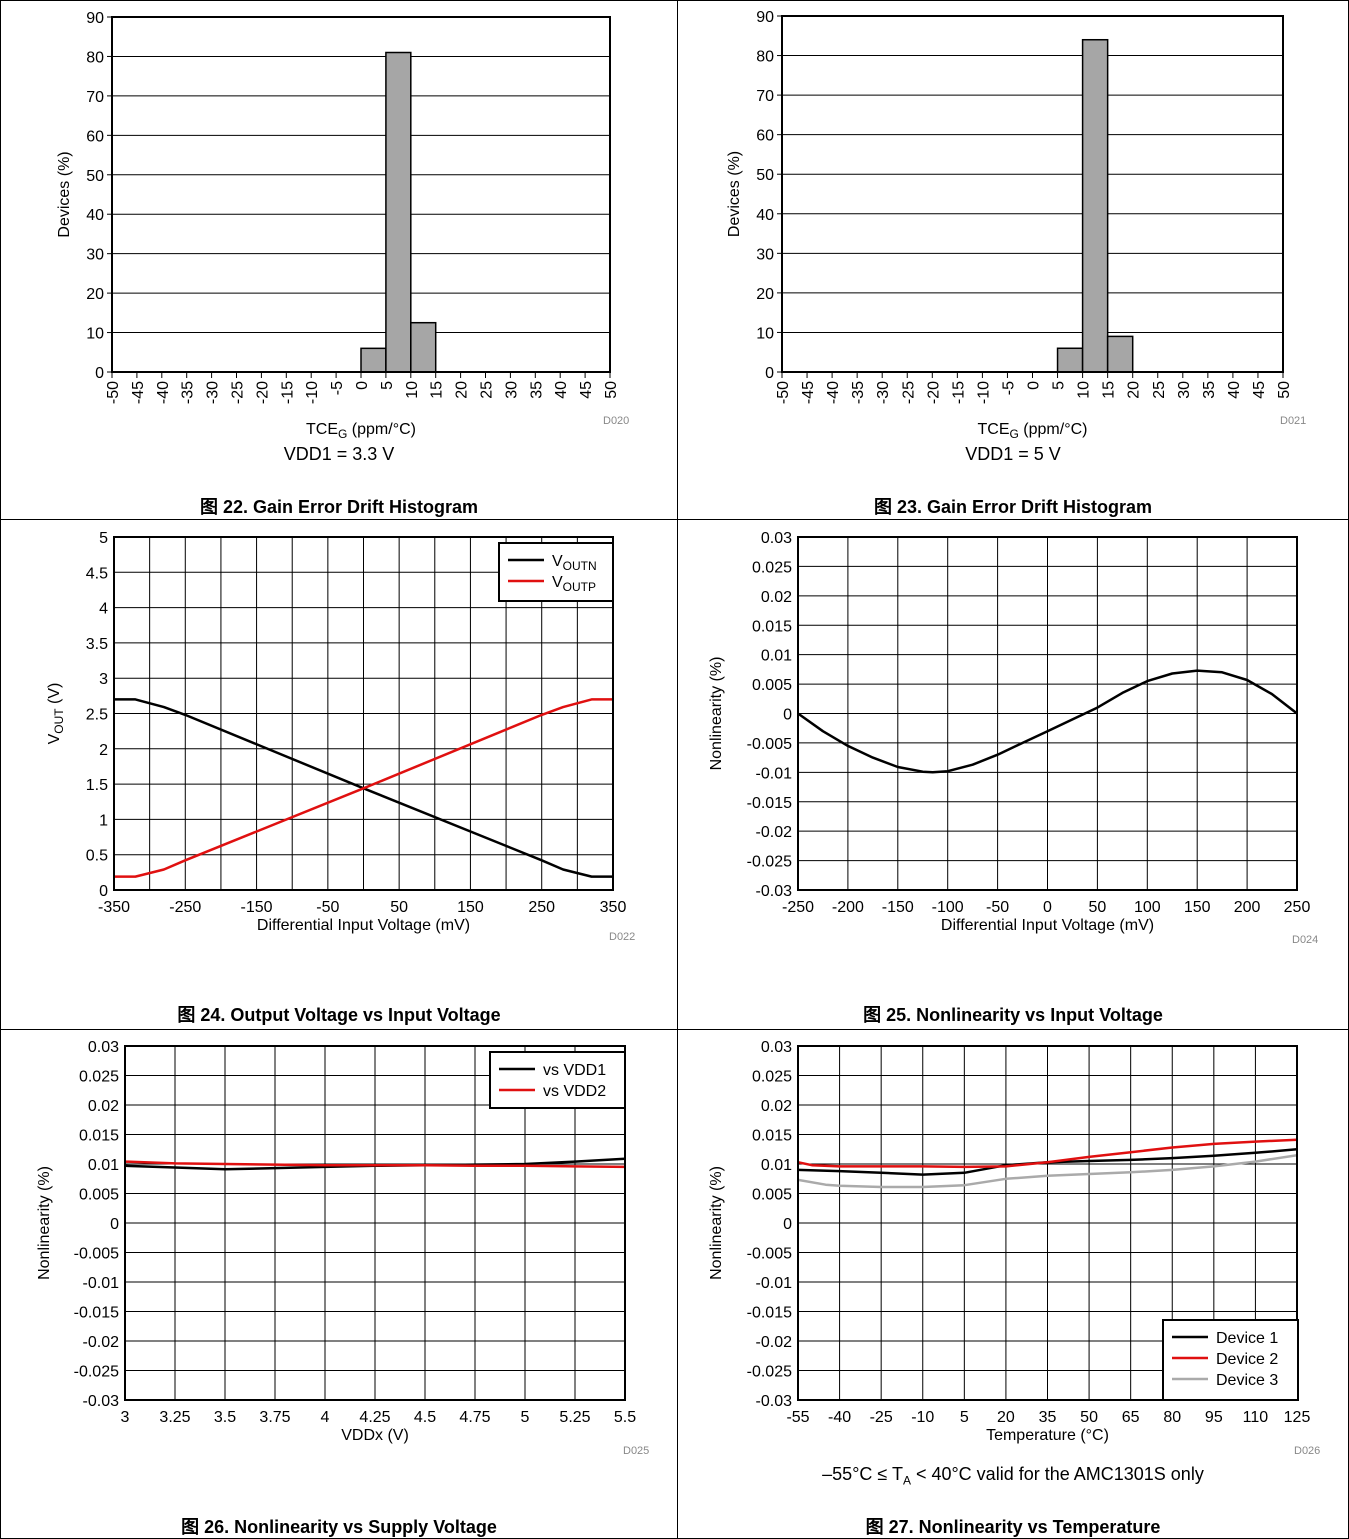  Describe the element at coordinates (1305, 940) in the screenshot. I see `figure-code: D024` at that location.